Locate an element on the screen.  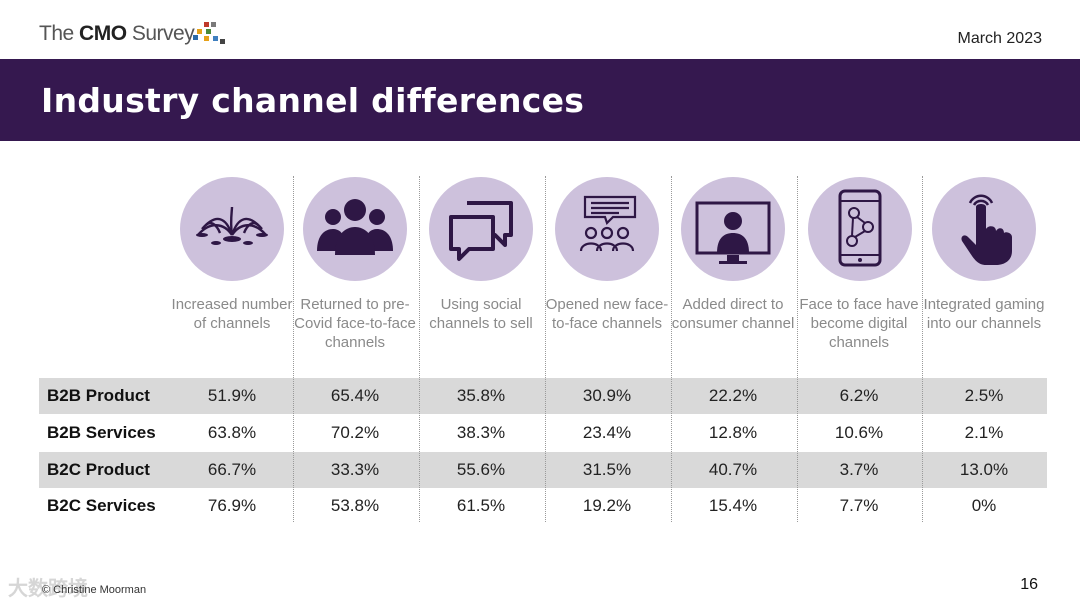
table-cell: 53.8% is located at coordinates (355, 505).